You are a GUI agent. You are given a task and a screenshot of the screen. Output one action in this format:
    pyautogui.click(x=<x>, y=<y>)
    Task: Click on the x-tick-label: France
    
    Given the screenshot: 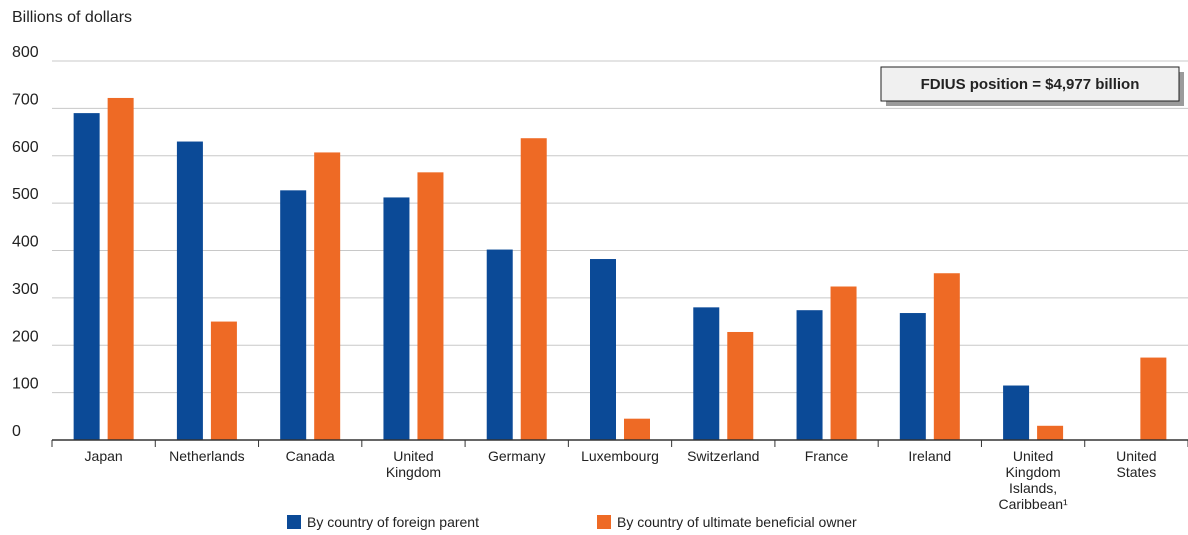 What is the action you would take?
    pyautogui.click(x=827, y=456)
    